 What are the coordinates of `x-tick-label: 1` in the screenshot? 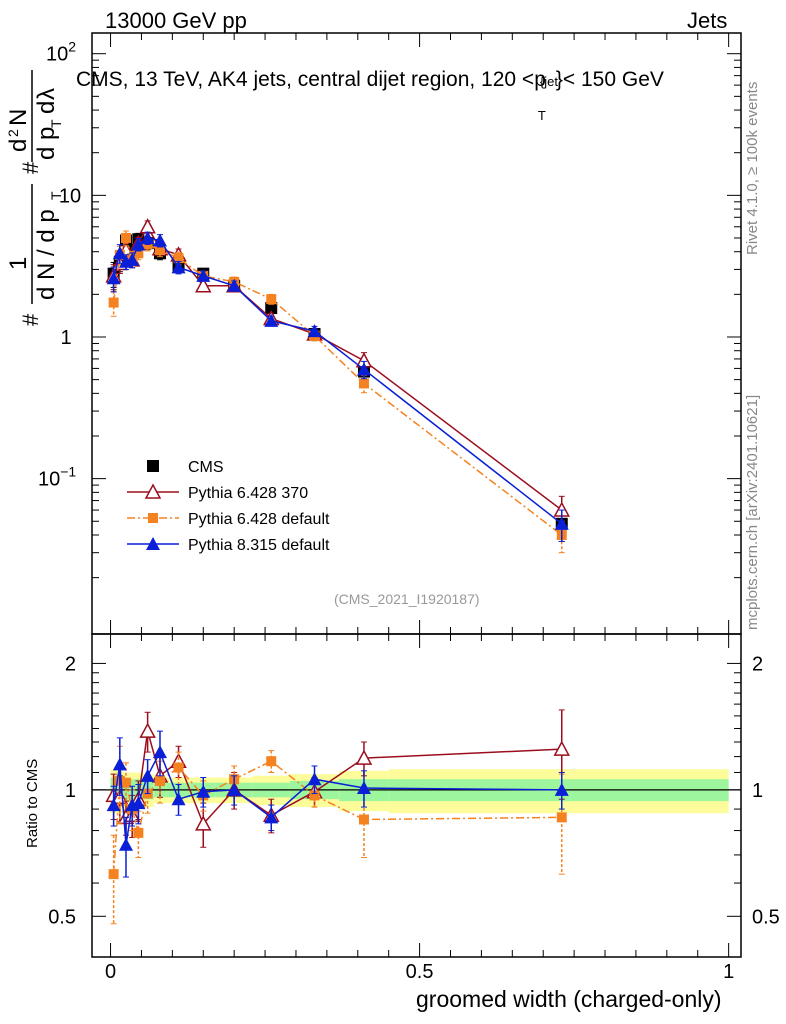 It's located at (728, 972).